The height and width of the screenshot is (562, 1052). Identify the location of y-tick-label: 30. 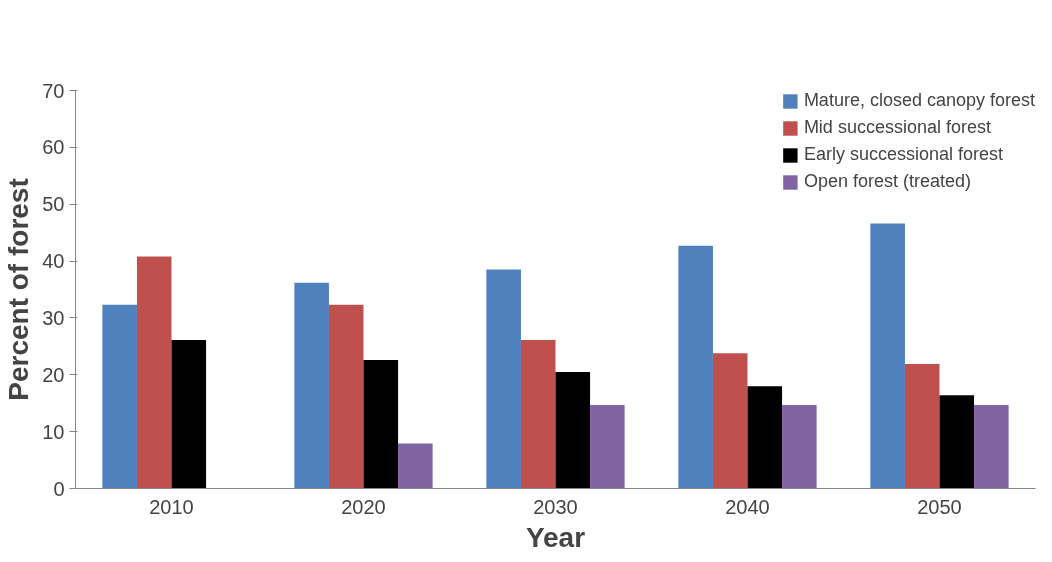
(53, 317).